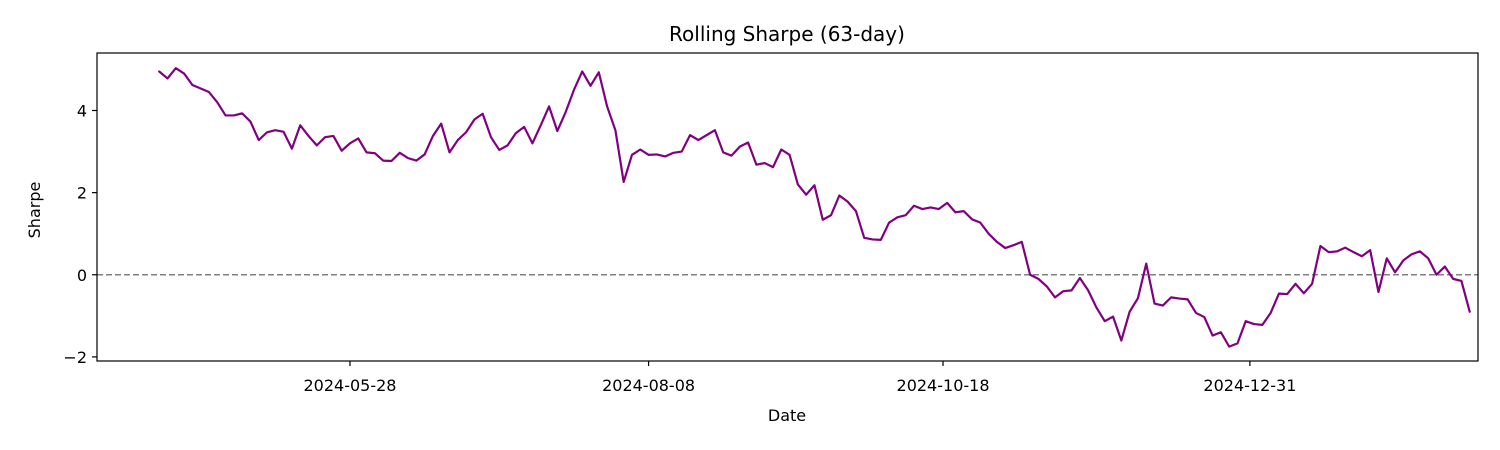 The width and height of the screenshot is (1500, 450). What do you see at coordinates (943, 385) in the screenshot?
I see `x-tick-label: 2024-10-18` at bounding box center [943, 385].